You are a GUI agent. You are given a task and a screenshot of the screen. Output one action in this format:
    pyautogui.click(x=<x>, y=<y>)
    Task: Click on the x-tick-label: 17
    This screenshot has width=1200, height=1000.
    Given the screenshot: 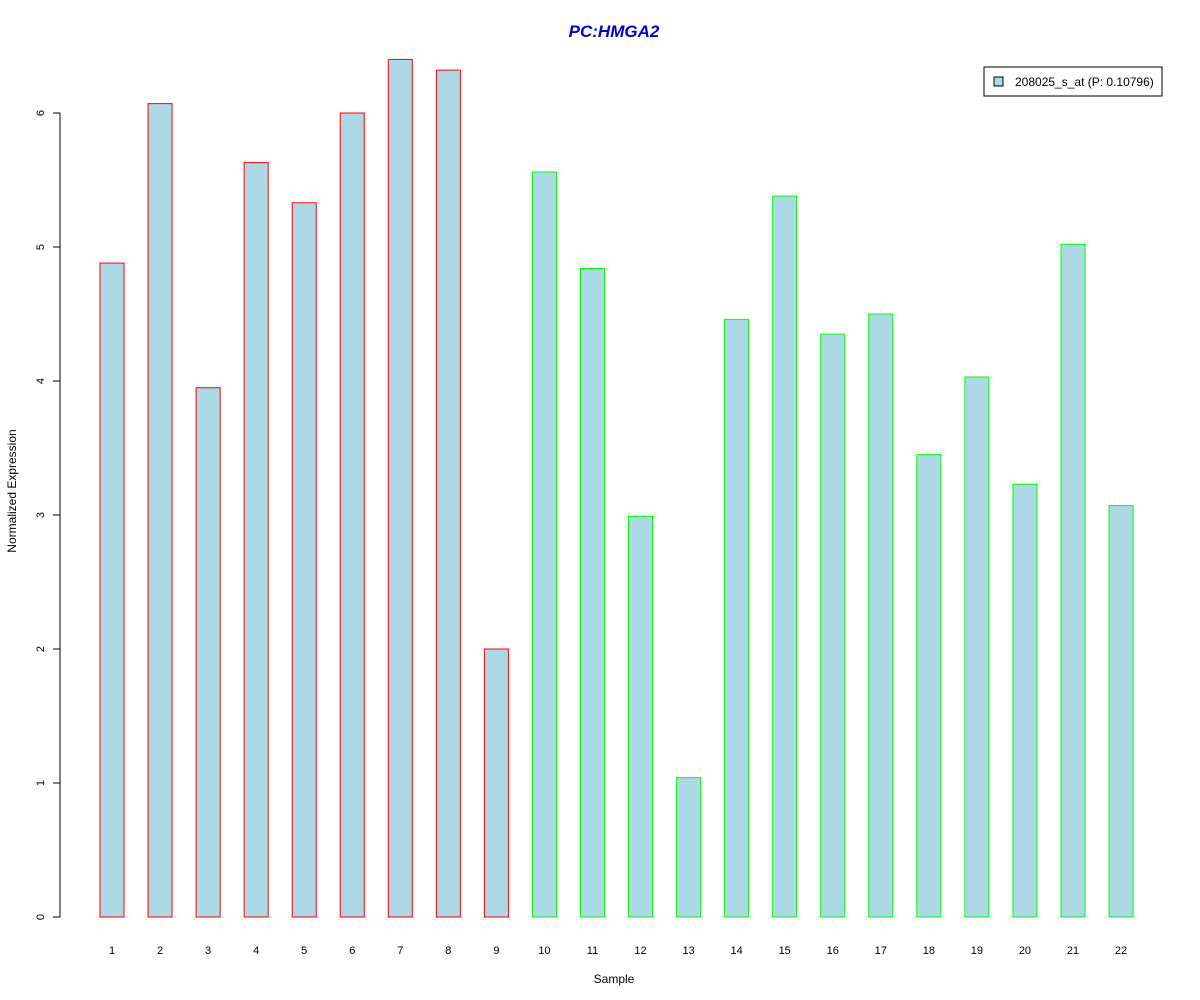 What is the action you would take?
    pyautogui.click(x=881, y=951)
    